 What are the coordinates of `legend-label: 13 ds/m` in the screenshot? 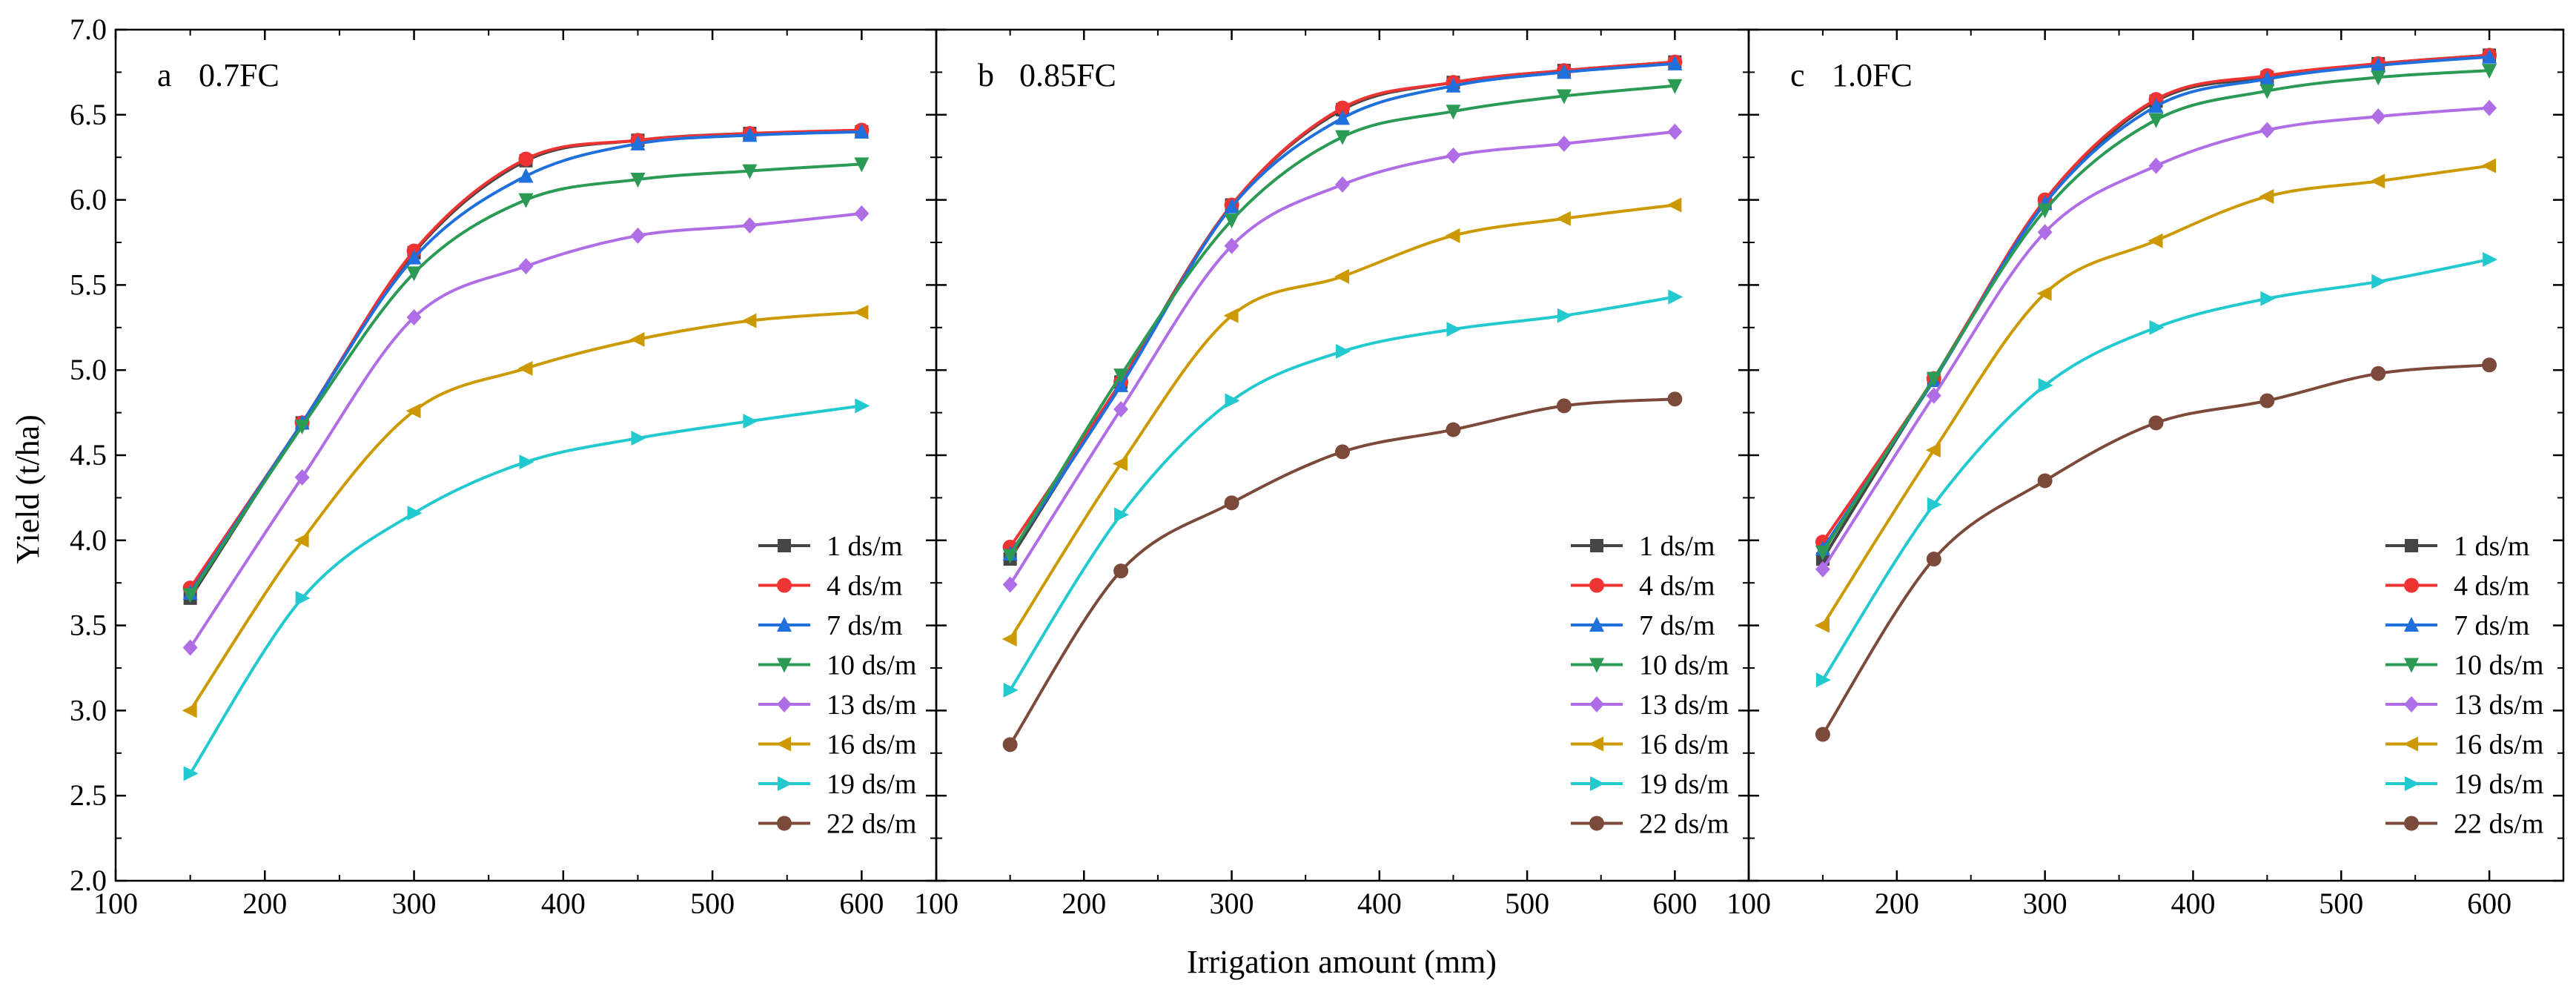 It's located at (871, 705).